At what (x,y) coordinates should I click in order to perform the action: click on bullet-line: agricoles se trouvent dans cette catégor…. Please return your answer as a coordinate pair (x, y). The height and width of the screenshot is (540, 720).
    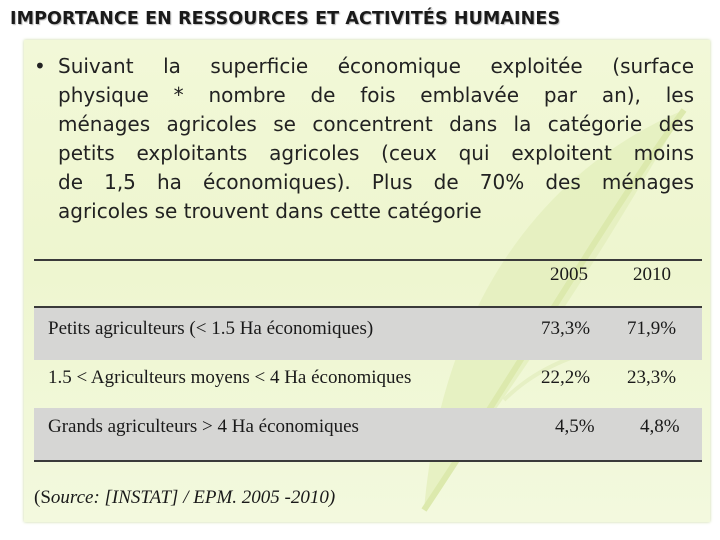
    Looking at the image, I should click on (270, 211).